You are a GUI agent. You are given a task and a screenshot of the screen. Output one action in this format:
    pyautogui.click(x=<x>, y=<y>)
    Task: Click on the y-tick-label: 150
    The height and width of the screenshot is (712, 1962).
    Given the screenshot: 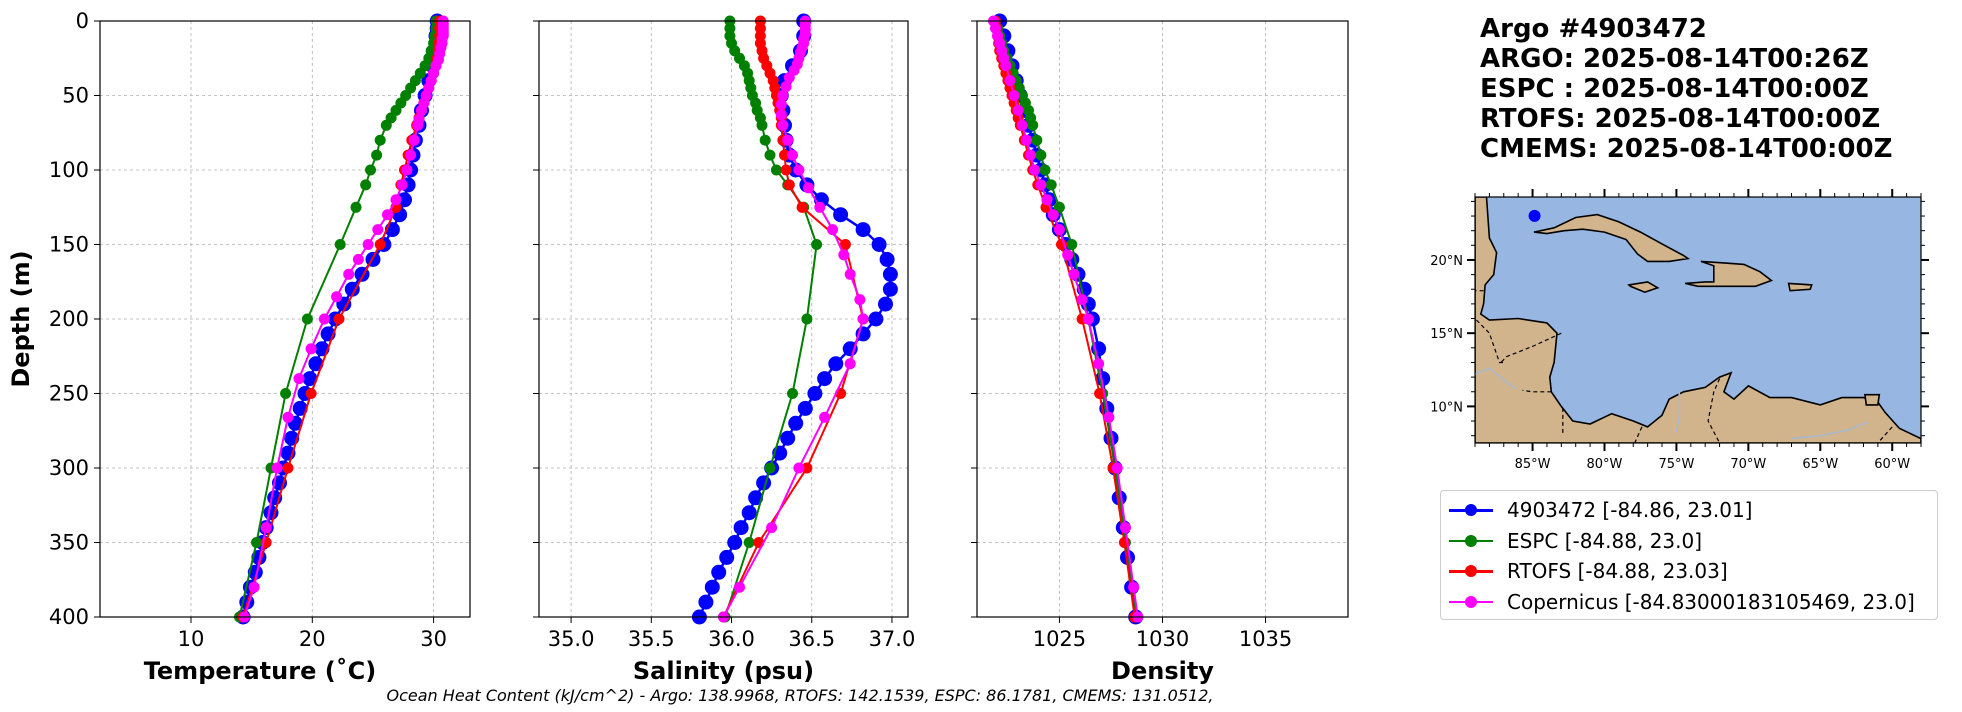 What is the action you would take?
    pyautogui.click(x=69, y=245)
    